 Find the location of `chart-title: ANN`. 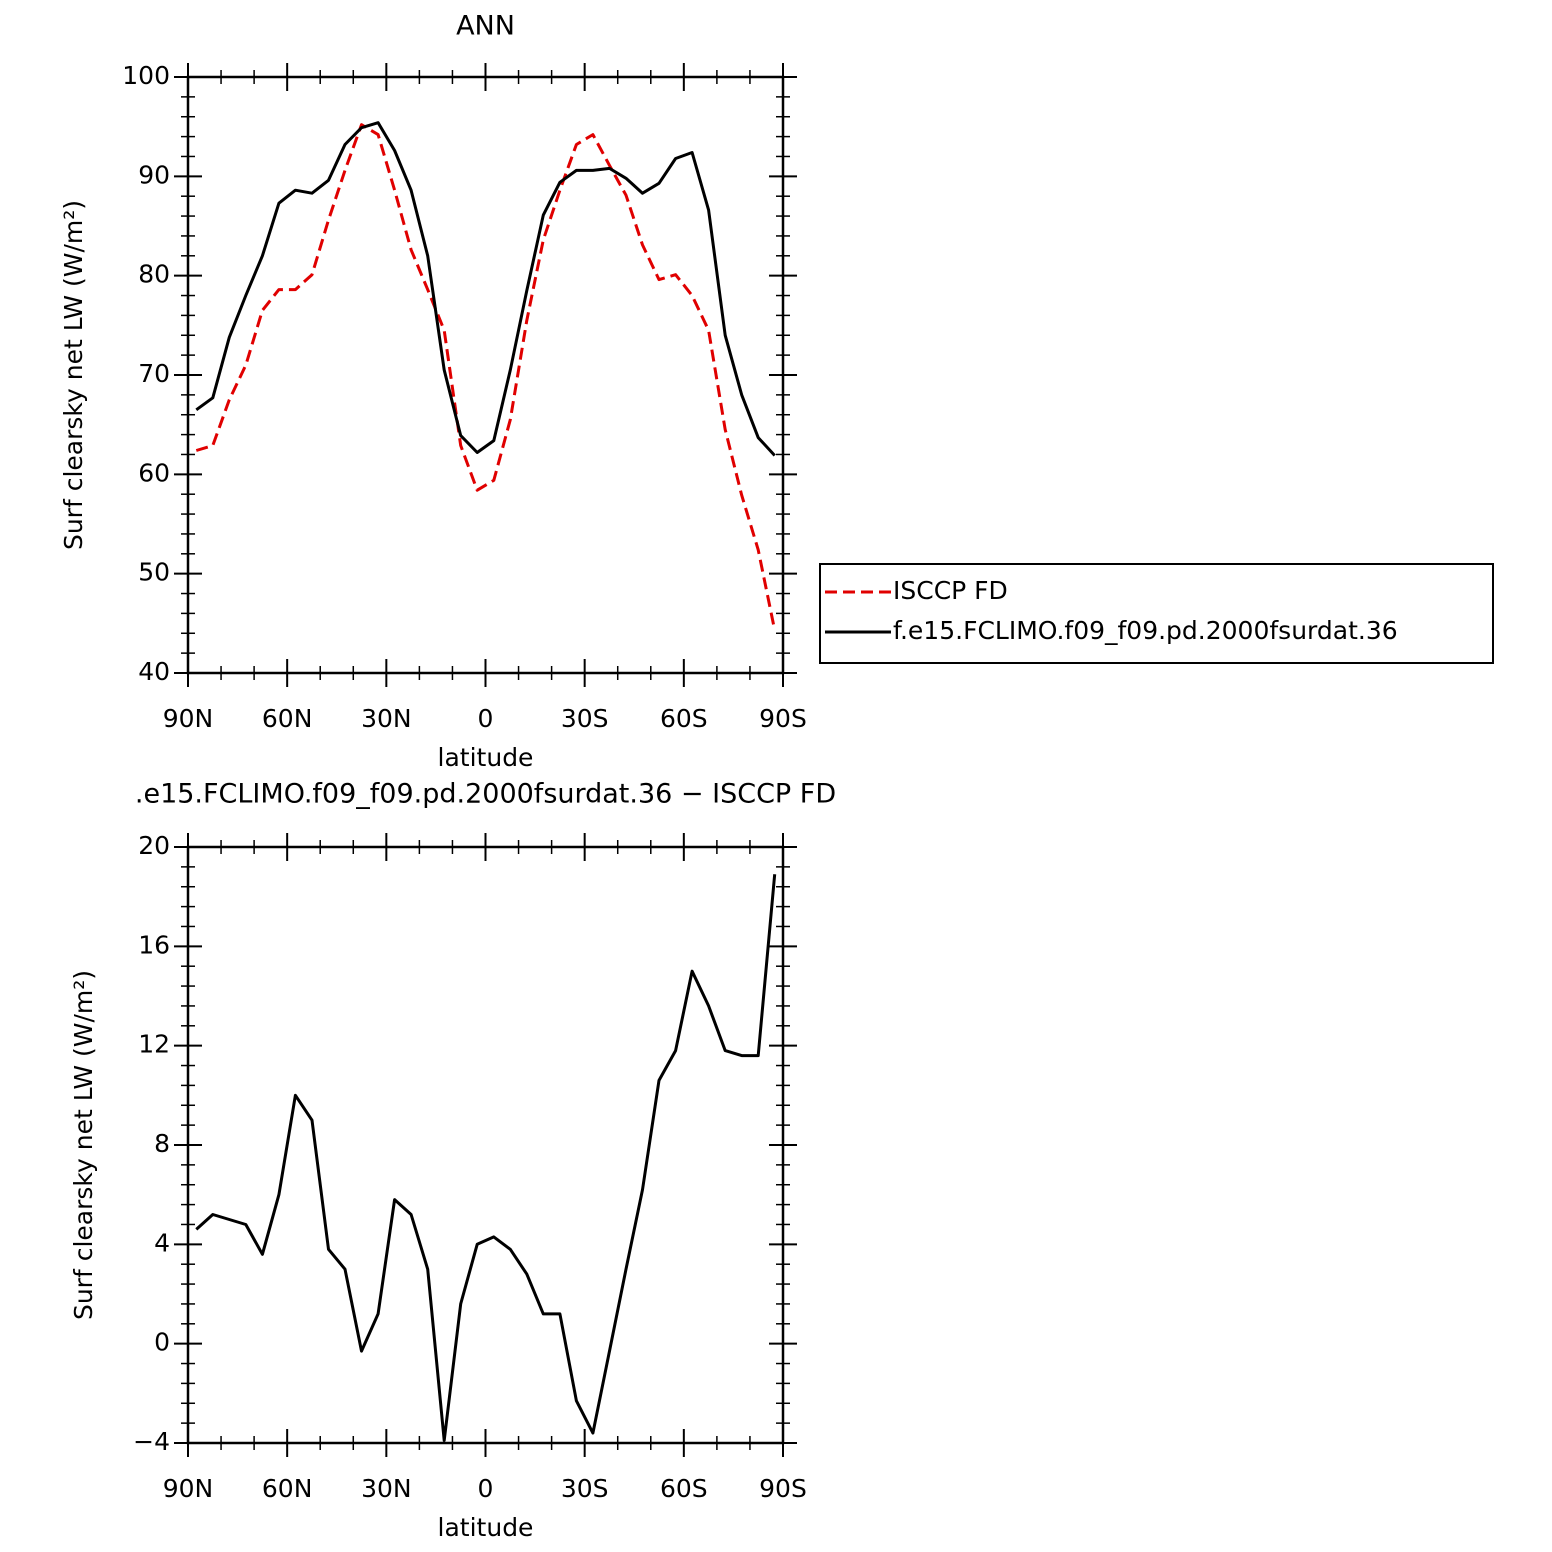

chart-title: ANN is located at coordinates (485, 26).